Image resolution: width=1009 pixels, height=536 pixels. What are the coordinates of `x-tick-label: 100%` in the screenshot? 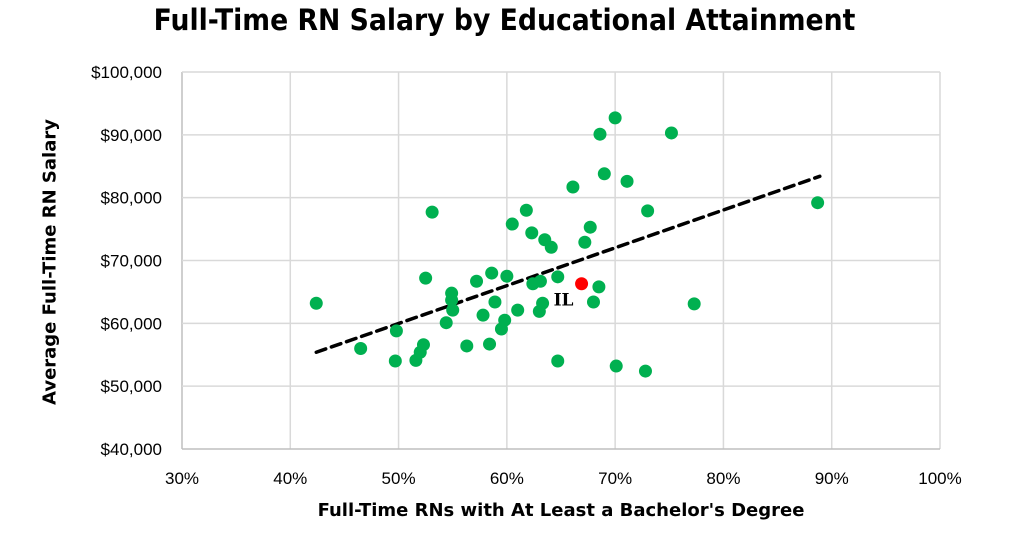 It's located at (939, 478).